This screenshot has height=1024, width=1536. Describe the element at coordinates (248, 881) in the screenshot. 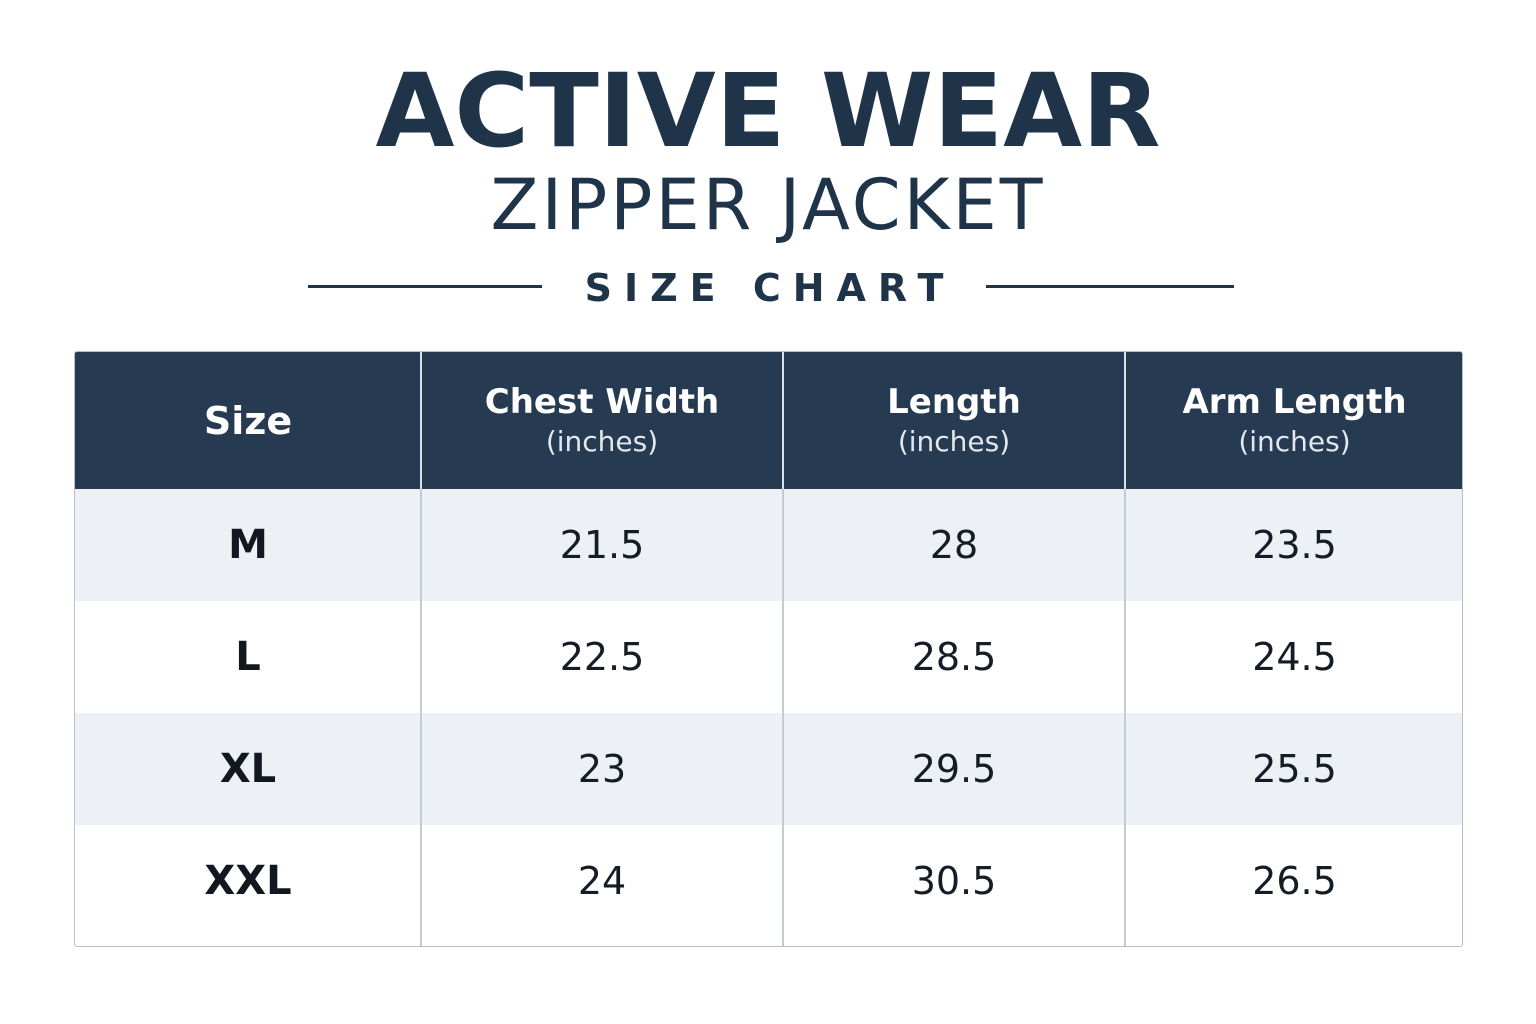

I see `size-cell: XXL` at that location.